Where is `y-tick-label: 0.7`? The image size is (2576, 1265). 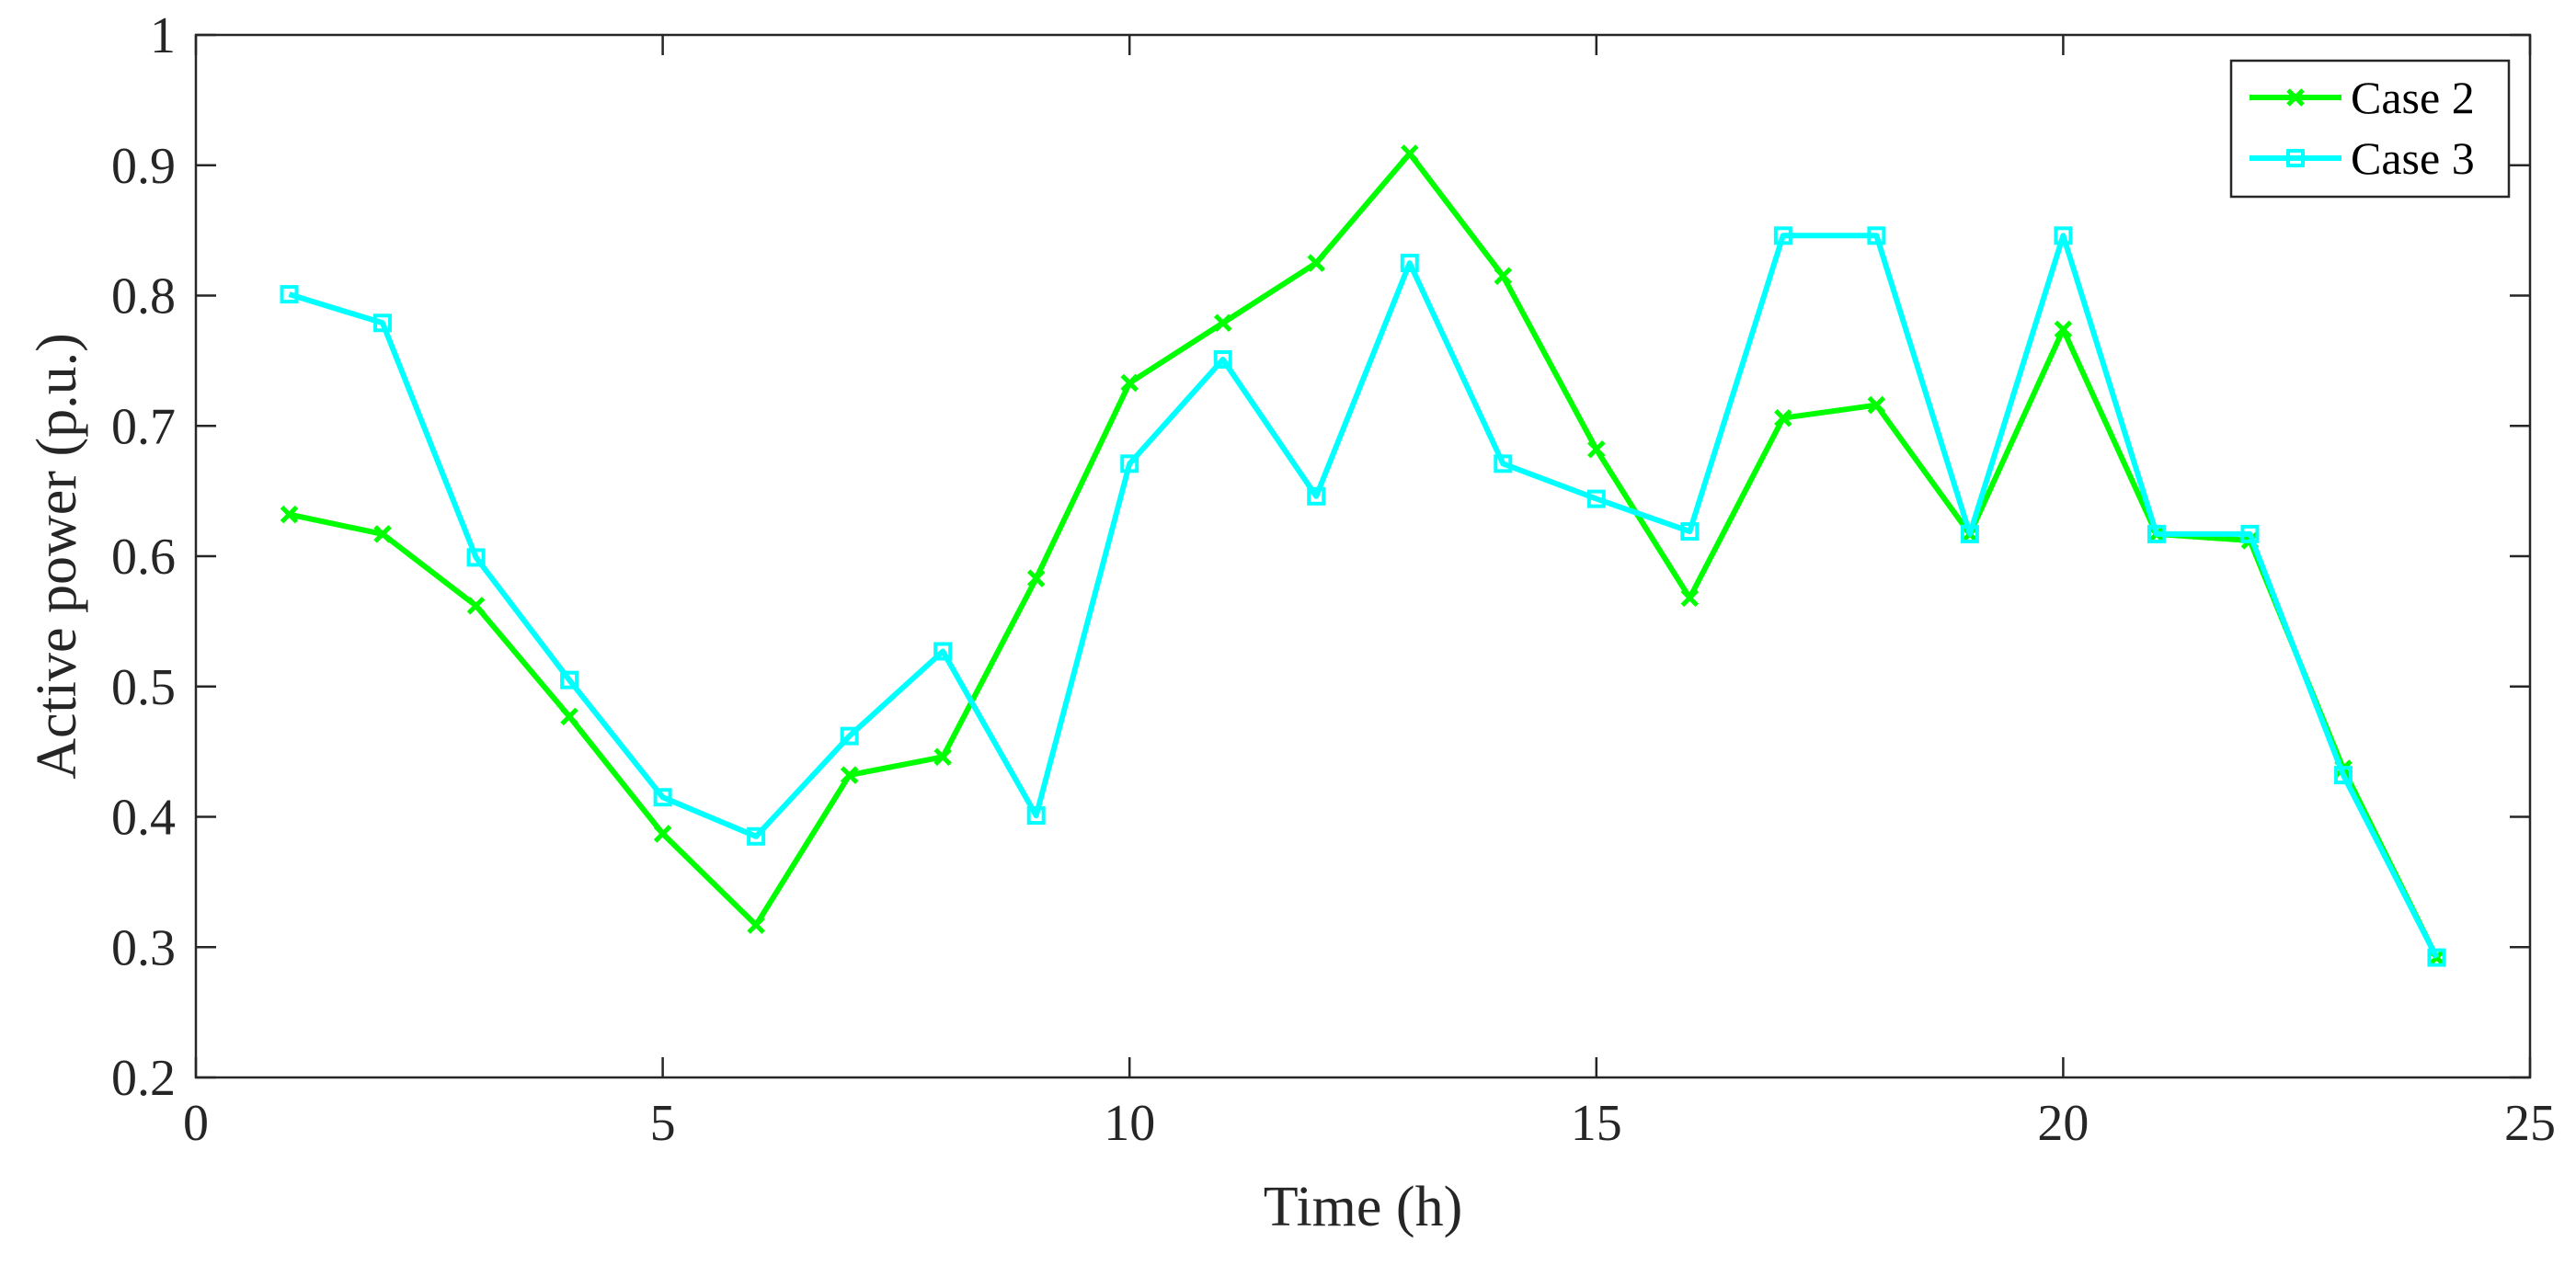 y-tick-label: 0.7 is located at coordinates (143, 426).